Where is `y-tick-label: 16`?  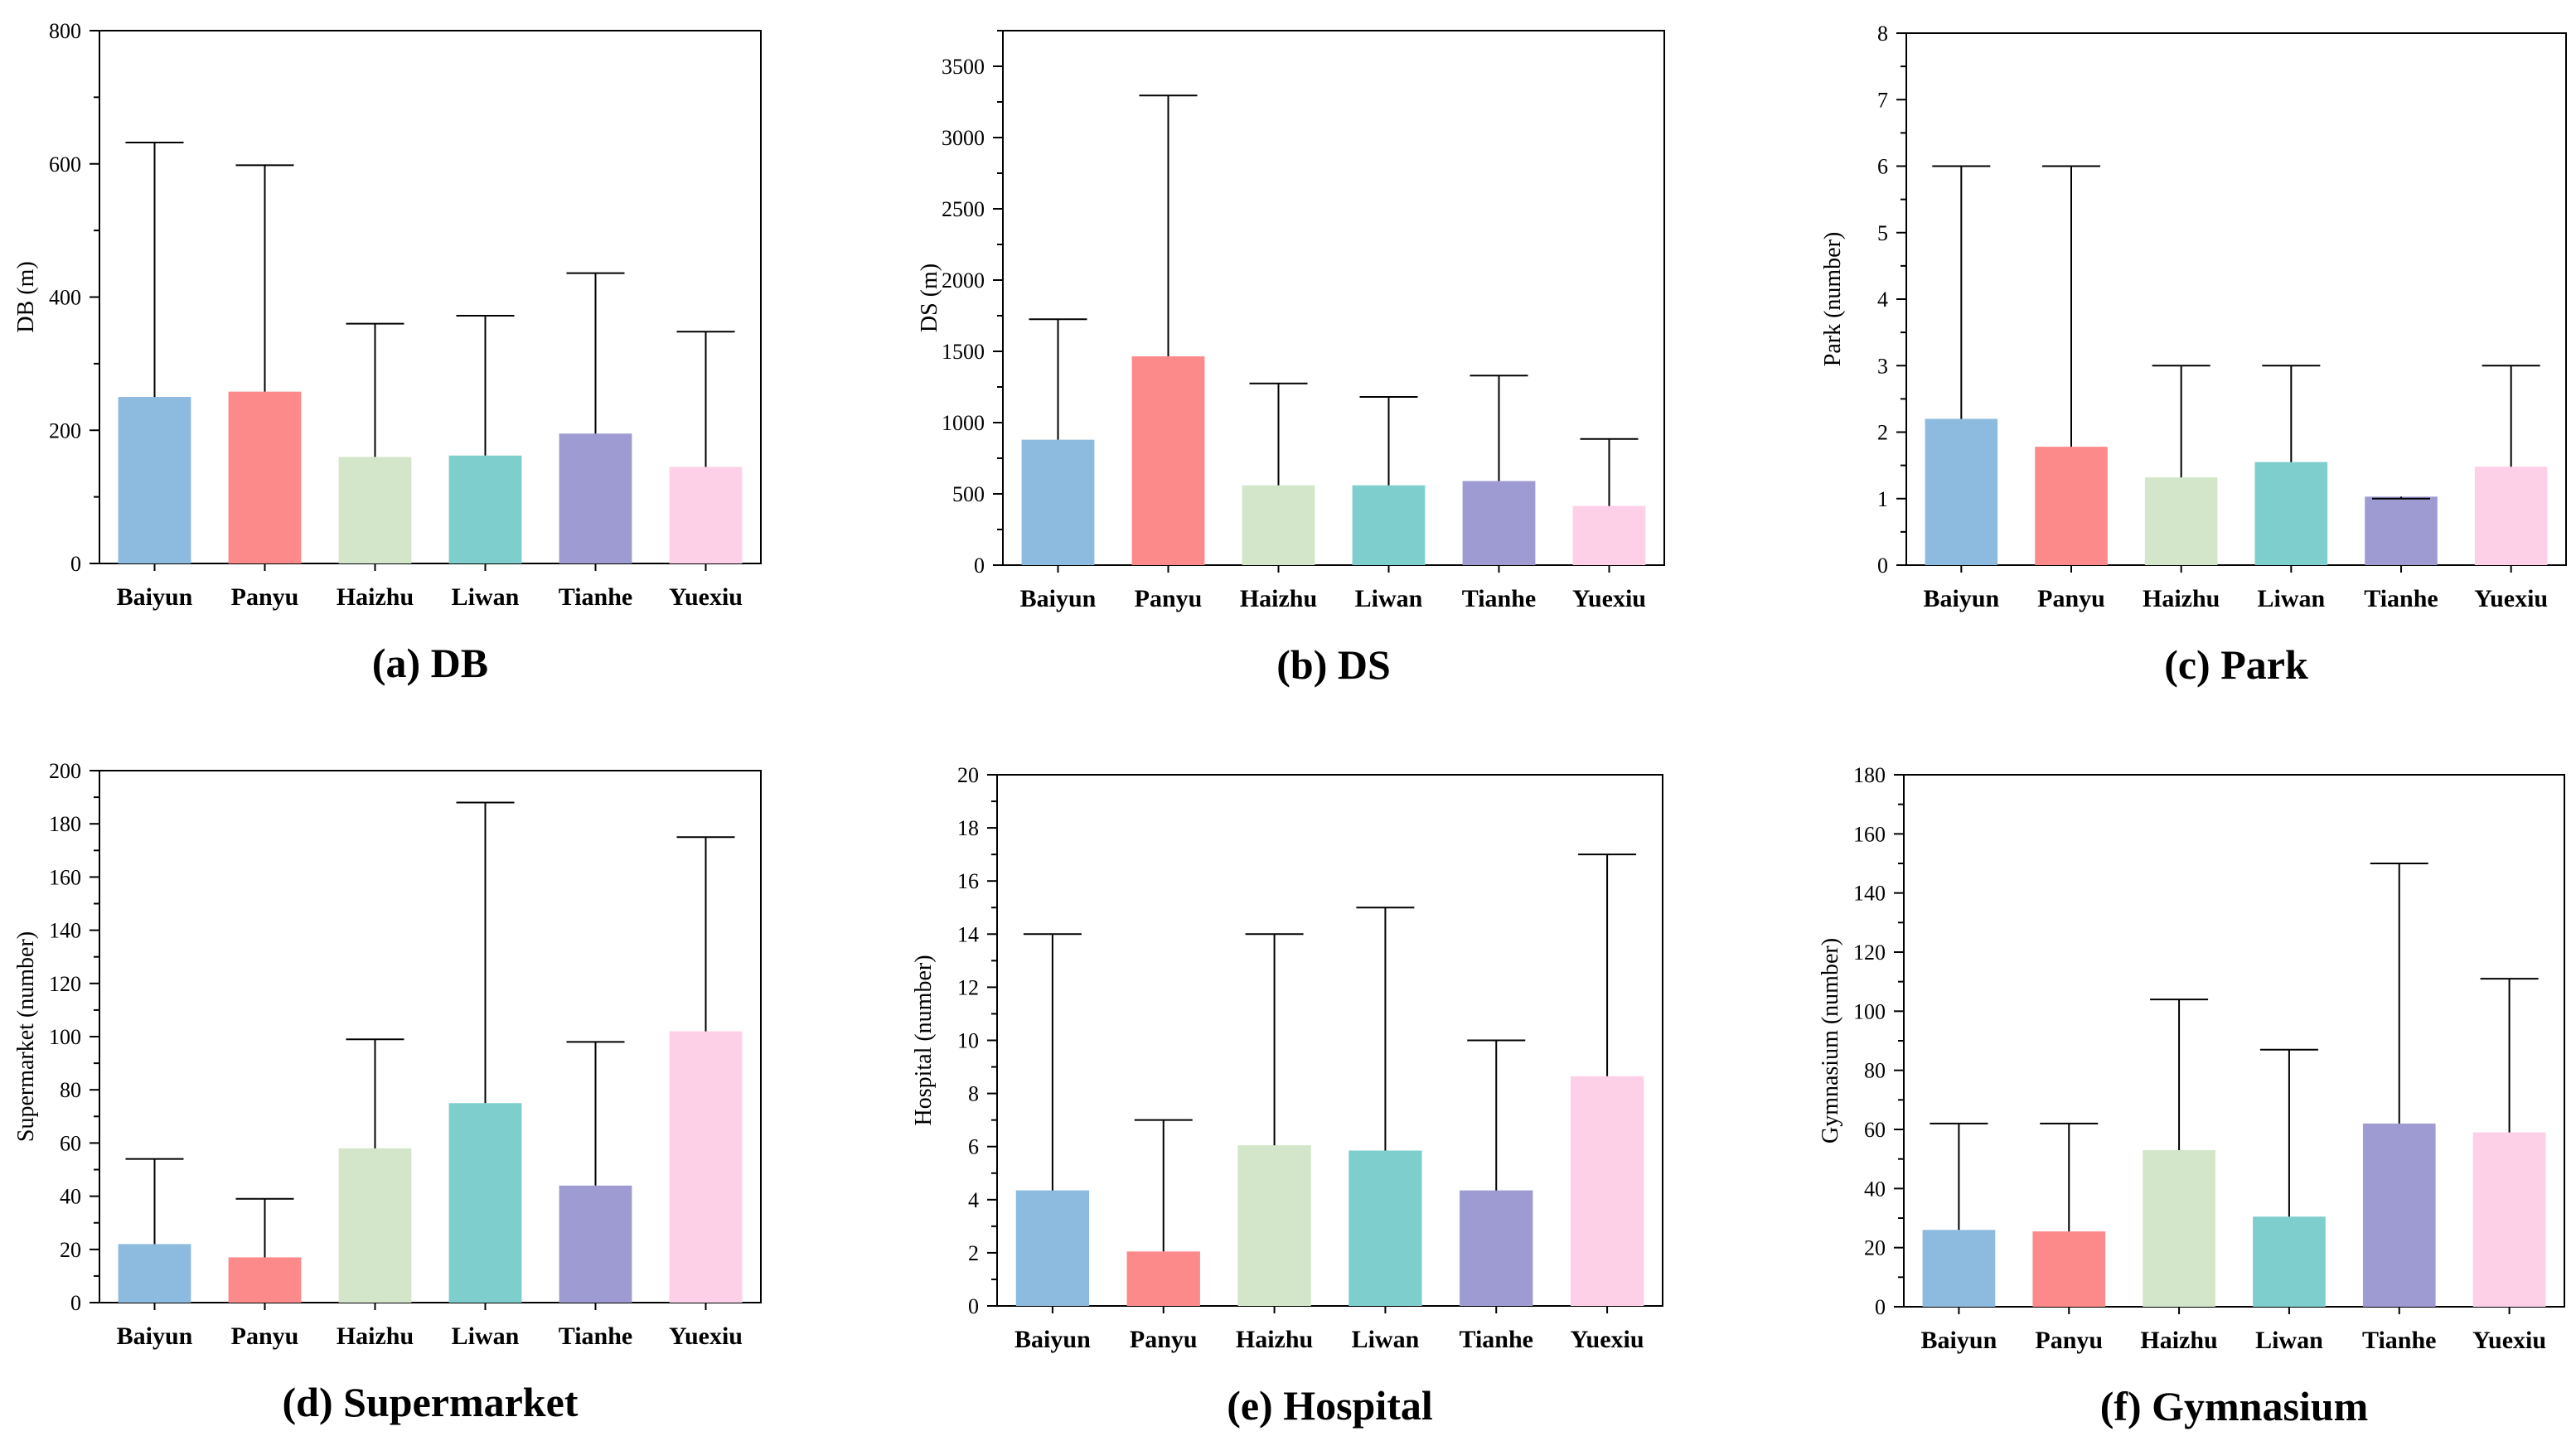
y-tick-label: 16 is located at coordinates (968, 881).